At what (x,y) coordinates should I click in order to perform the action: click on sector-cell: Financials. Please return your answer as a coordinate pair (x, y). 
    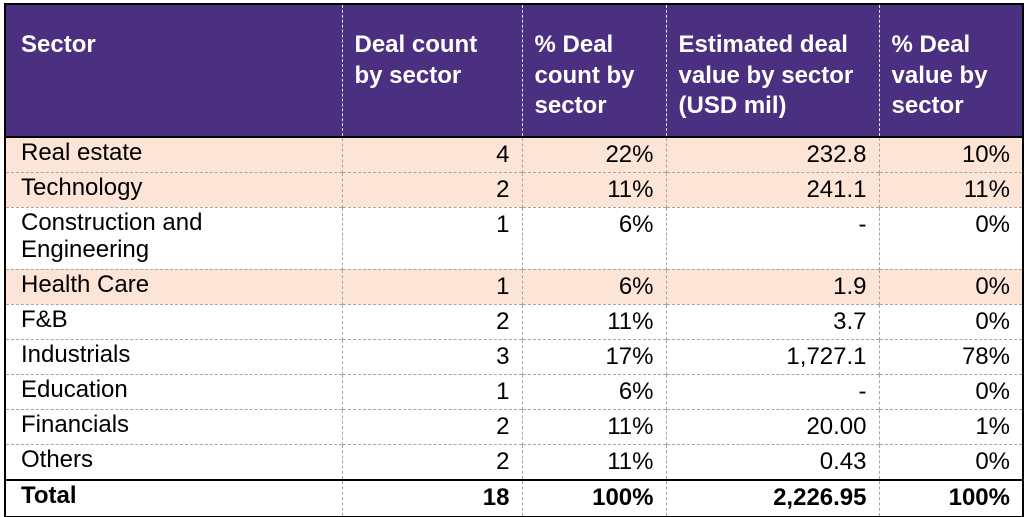
    Looking at the image, I should click on (173, 426).